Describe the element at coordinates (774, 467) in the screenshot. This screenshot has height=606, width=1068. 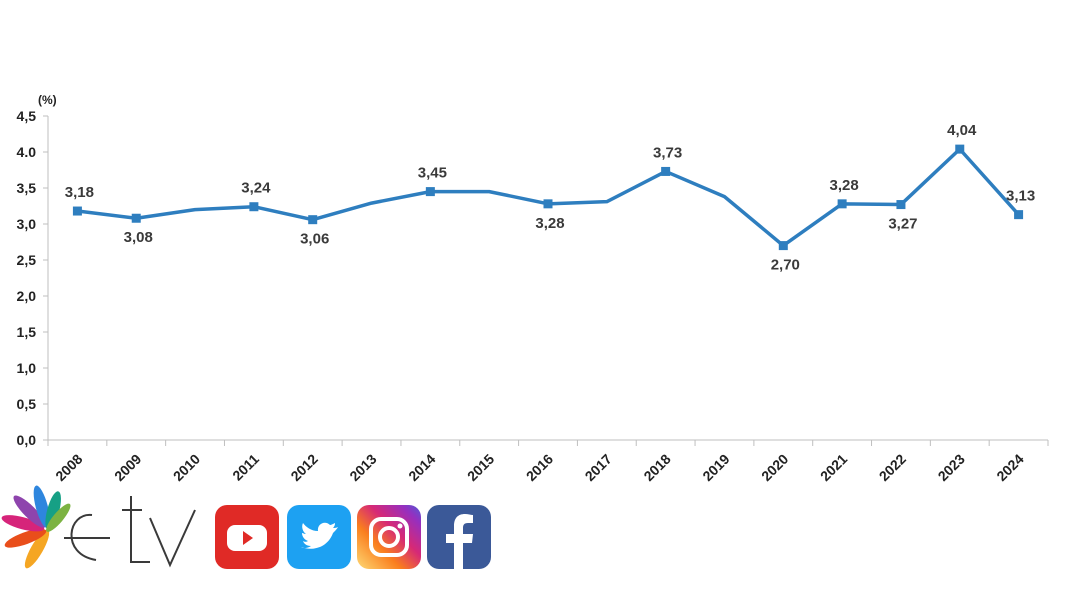
I see `x-tick-label: 2020` at that location.